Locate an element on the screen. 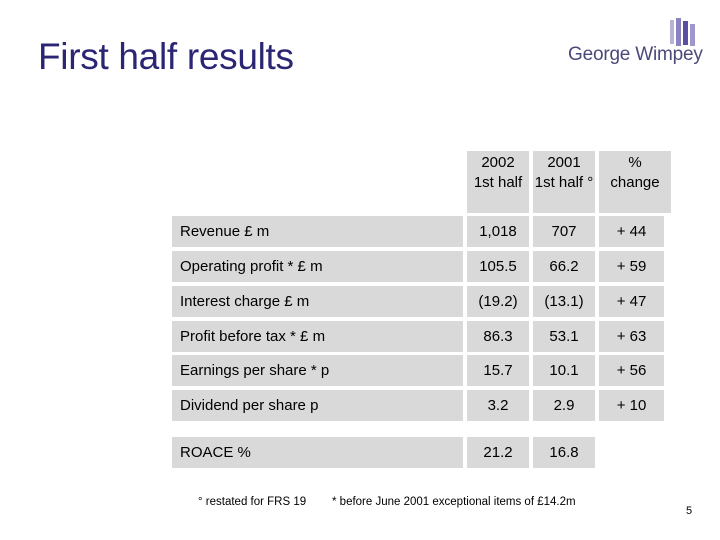  column-header-change: % change is located at coordinates (635, 182).